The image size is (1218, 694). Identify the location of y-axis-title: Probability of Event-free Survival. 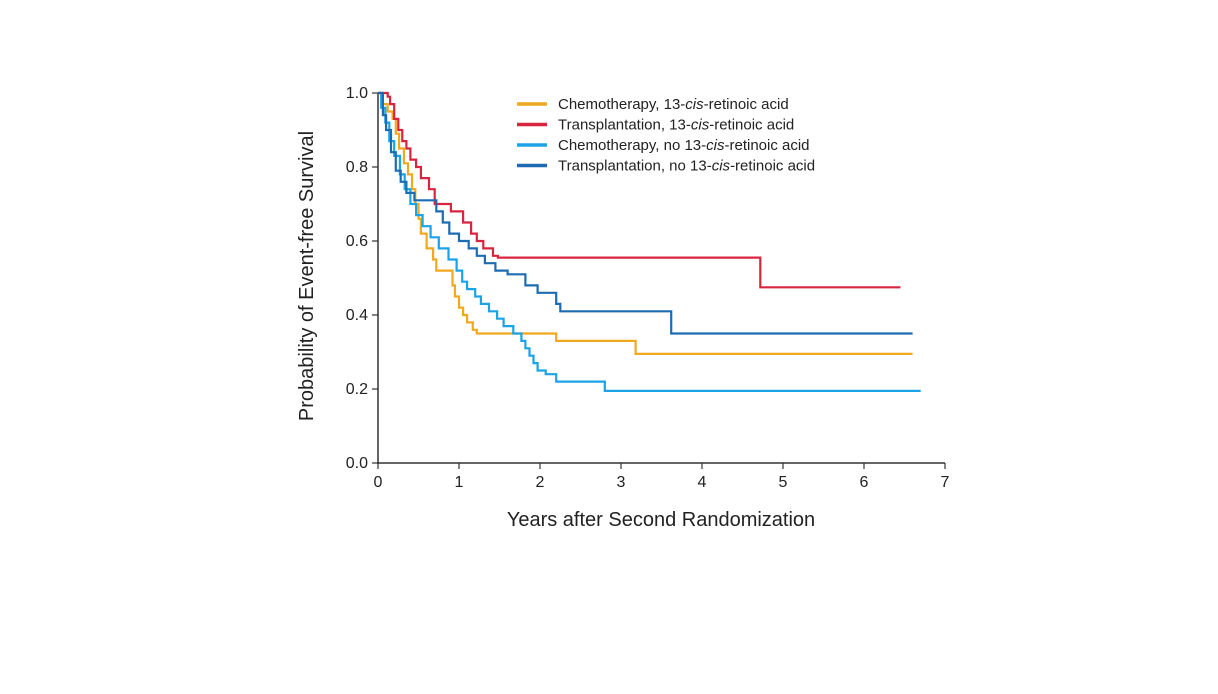
(307, 276).